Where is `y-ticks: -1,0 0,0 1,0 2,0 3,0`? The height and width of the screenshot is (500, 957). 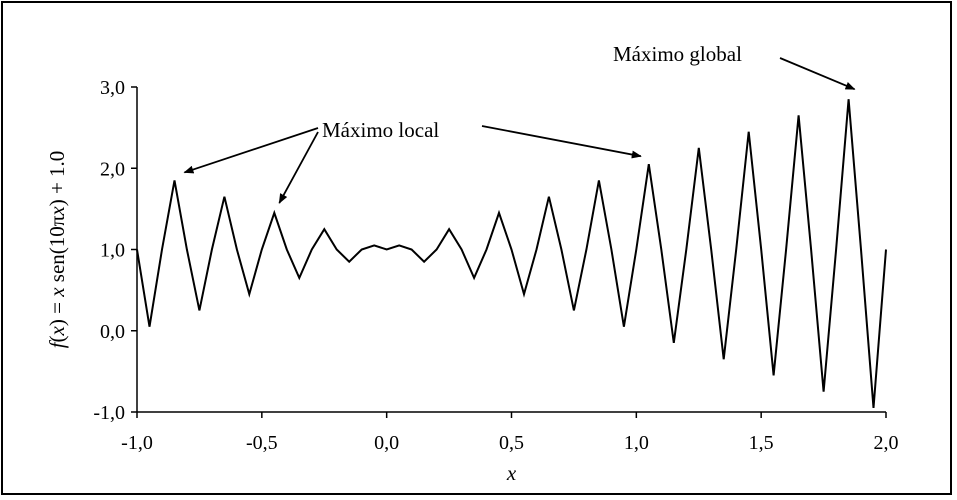
y-ticks: -1,0 0,0 1,0 2,0 3,0 is located at coordinates (115, 250).